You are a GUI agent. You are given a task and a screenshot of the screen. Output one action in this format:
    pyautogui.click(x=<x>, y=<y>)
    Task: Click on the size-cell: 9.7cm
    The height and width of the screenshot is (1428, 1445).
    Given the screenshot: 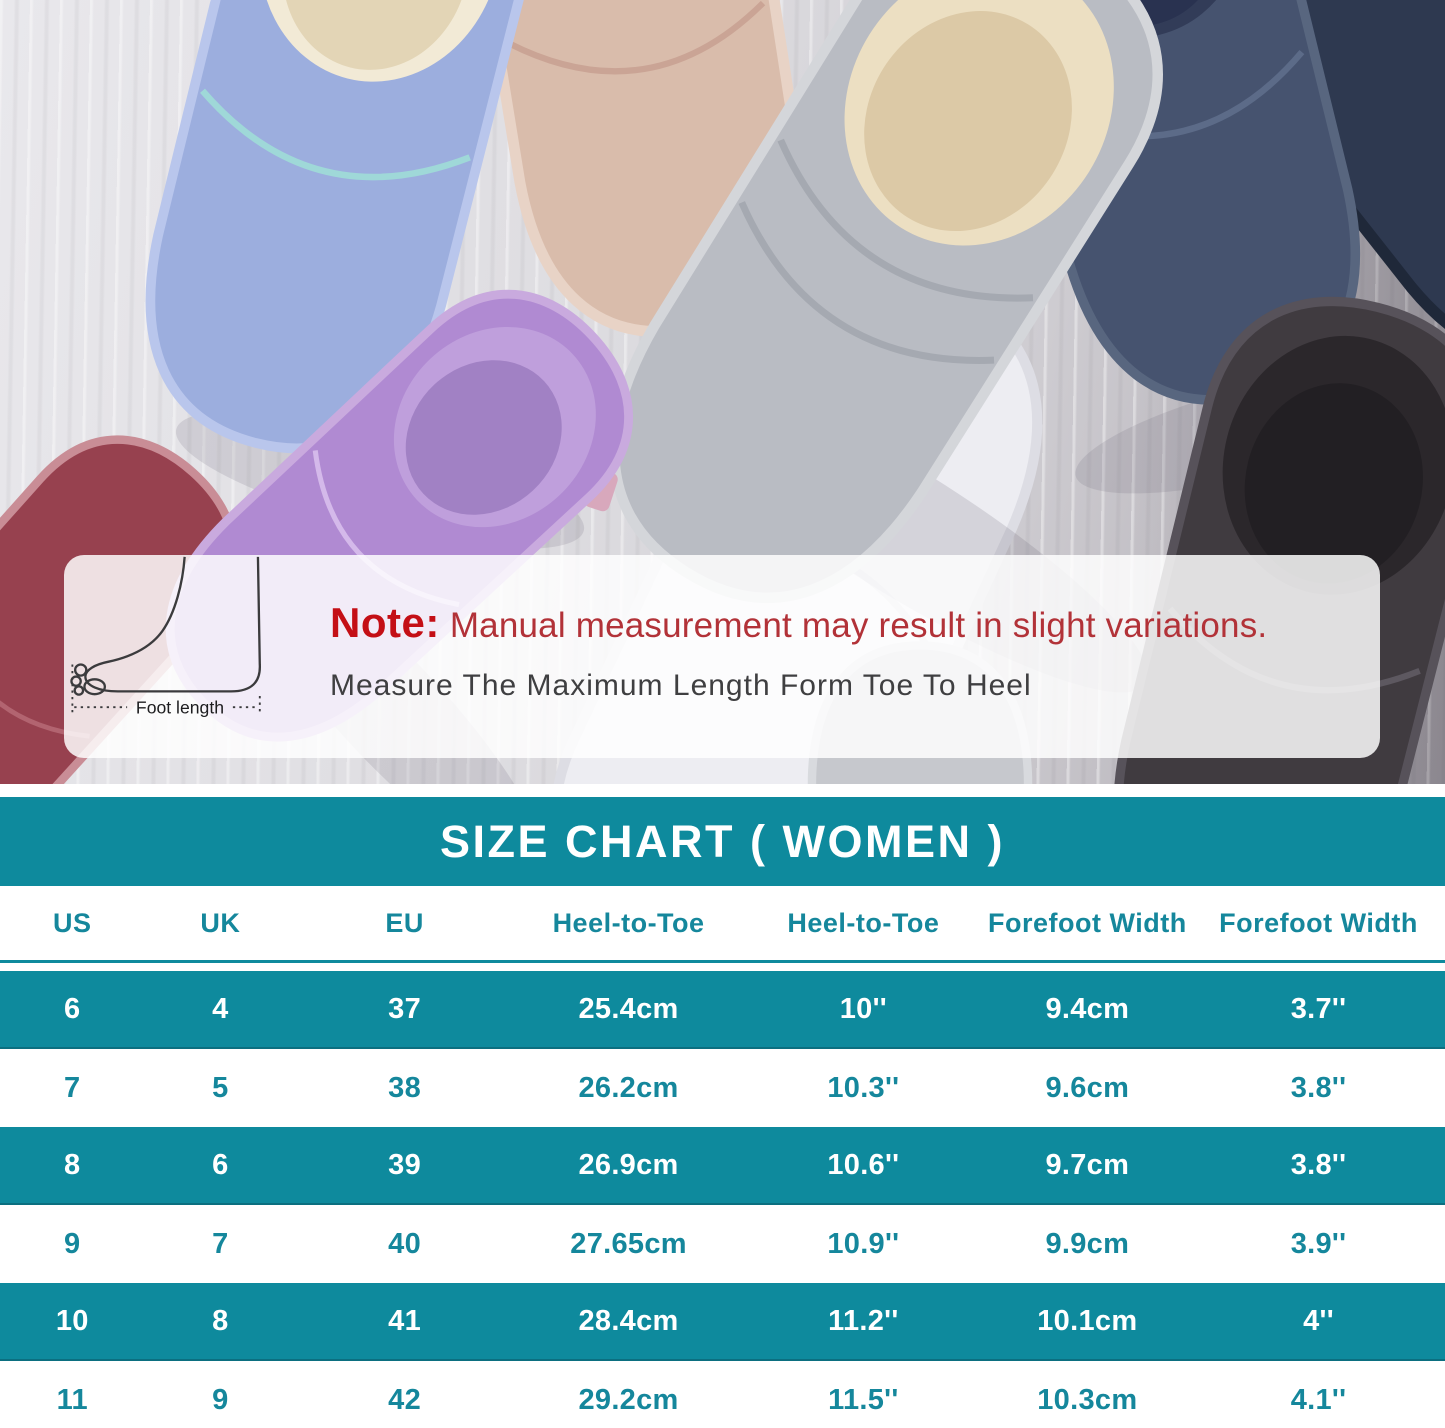 What is the action you would take?
    pyautogui.click(x=1087, y=1164)
    